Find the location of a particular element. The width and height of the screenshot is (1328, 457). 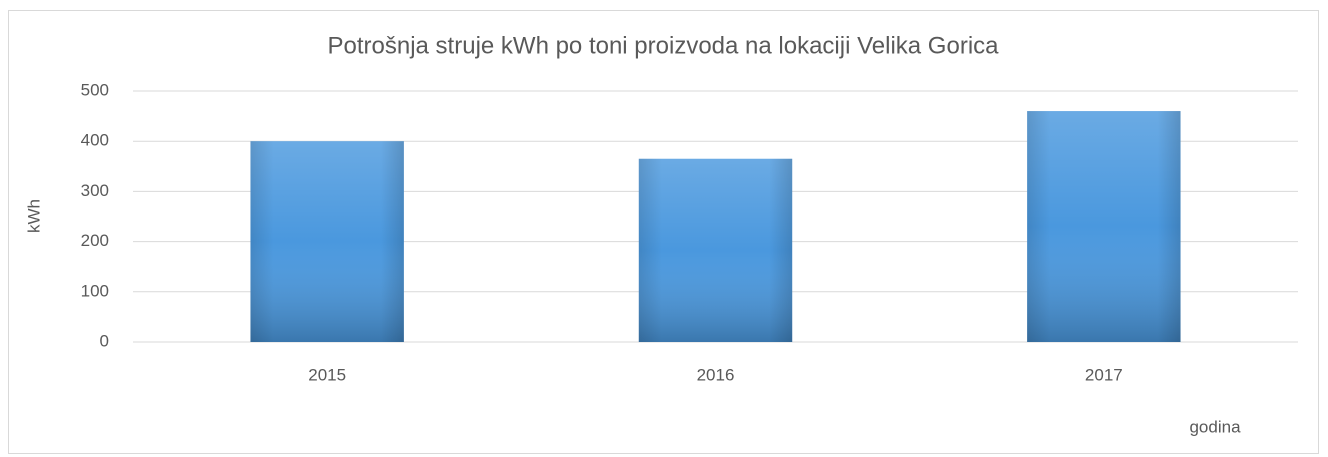

y-axis-label: kWh is located at coordinates (33, 216).